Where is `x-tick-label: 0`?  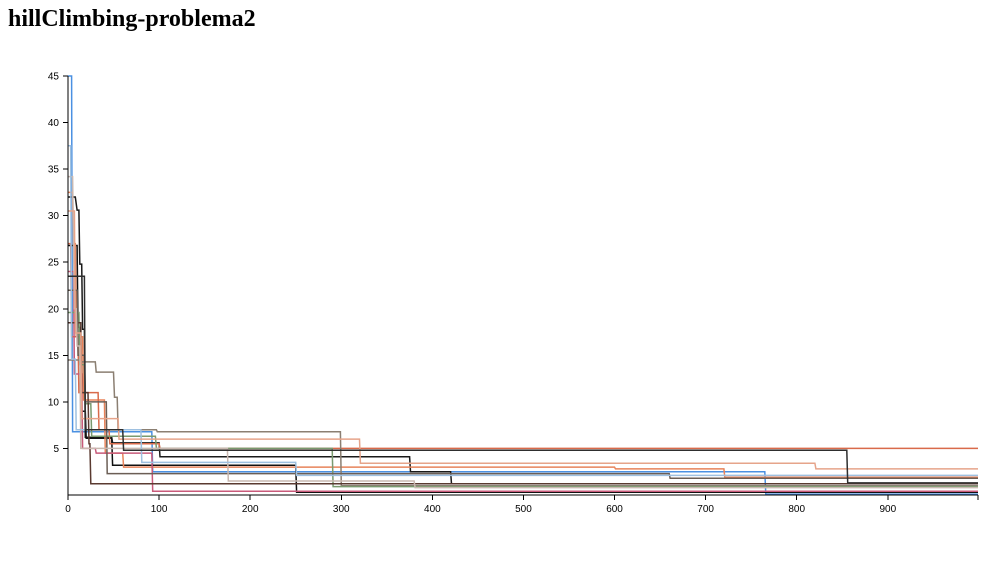 x-tick-label: 0 is located at coordinates (68, 509).